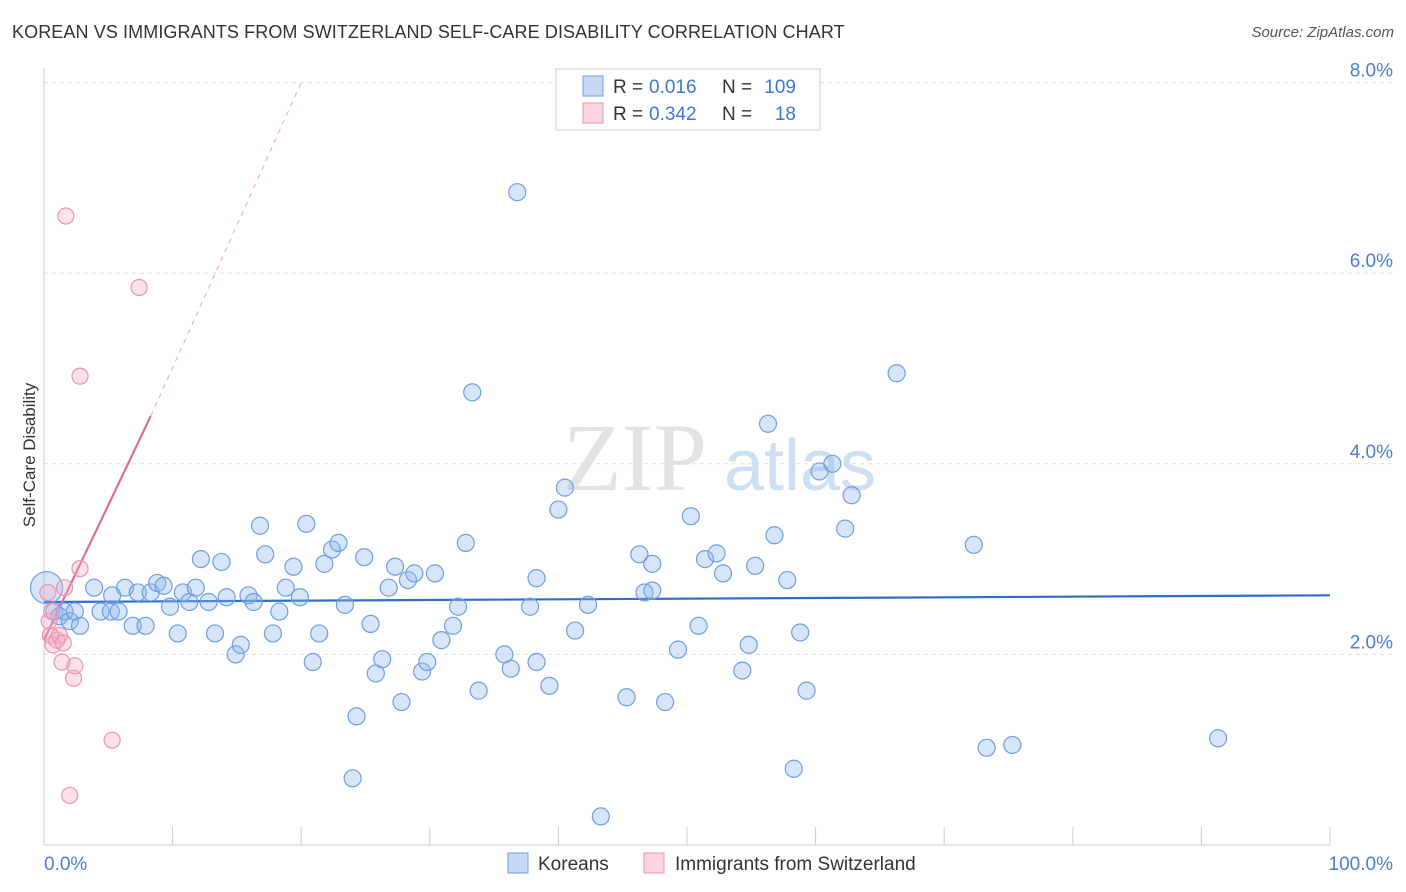  What do you see at coordinates (1361, 864) in the screenshot?
I see `x-tick-label-max: 100.0%` at bounding box center [1361, 864].